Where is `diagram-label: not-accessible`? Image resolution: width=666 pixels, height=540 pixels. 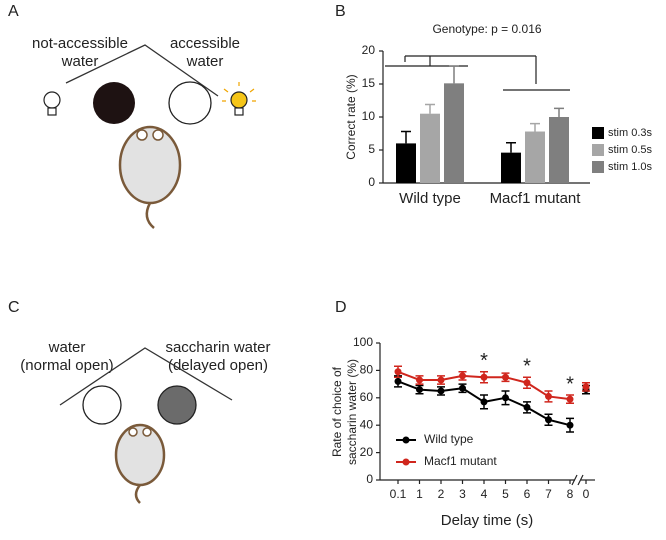
diagram-label: not-accessible is located at coordinates (80, 43).